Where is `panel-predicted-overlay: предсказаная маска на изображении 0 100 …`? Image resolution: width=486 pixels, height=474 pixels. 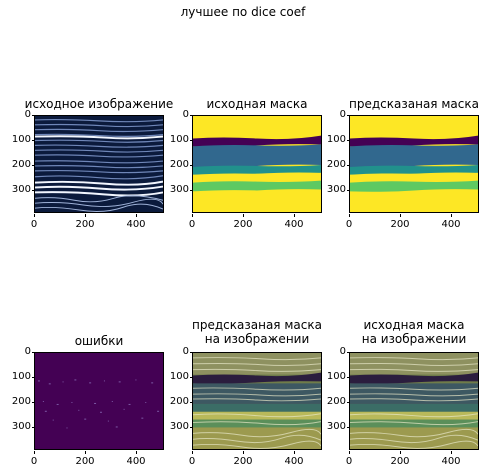
panel-predicted-overlay: предсказаная маска на изображении 0 100 … is located at coordinates (246, 392).